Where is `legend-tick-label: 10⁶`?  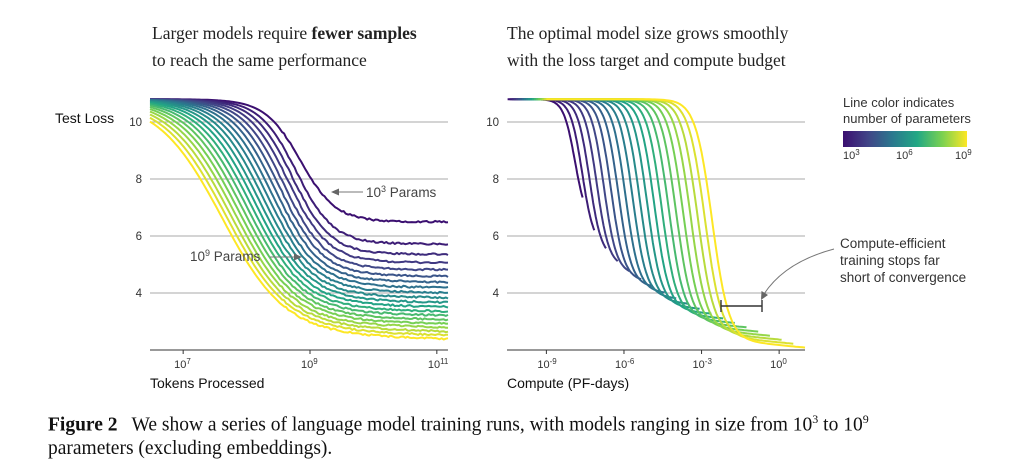
legend-tick-label: 10⁶ is located at coordinates (904, 155).